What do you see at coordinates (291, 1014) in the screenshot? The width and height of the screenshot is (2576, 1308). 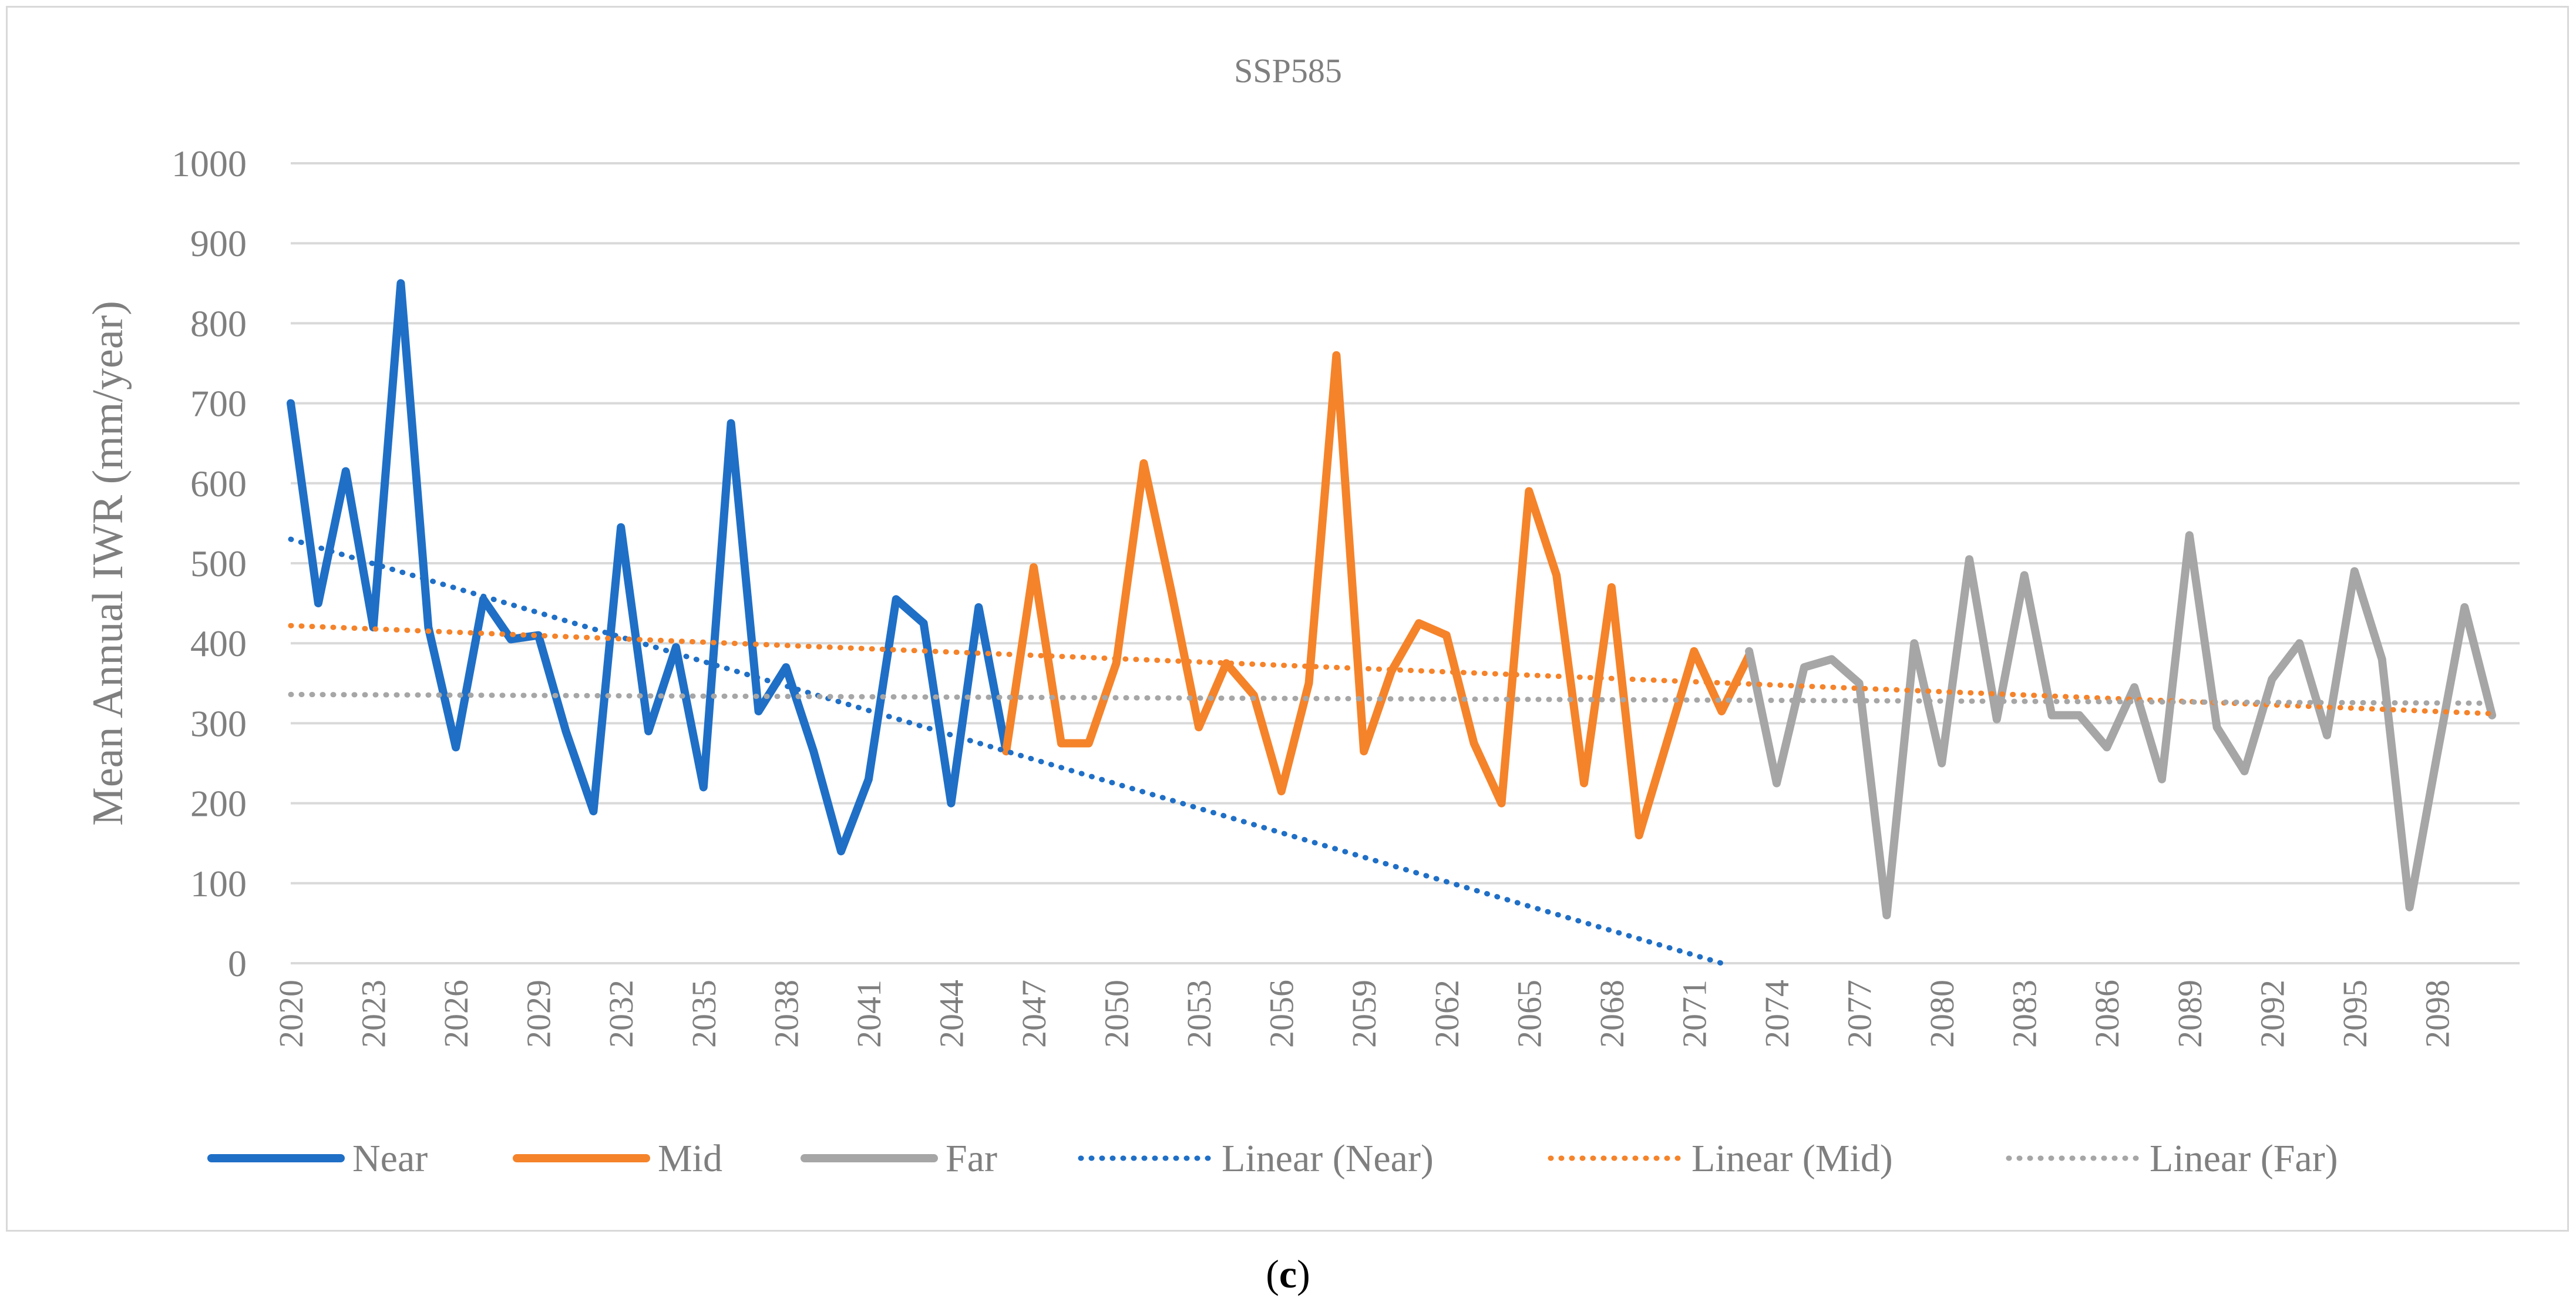 I see `x-tick-label: 2020` at bounding box center [291, 1014].